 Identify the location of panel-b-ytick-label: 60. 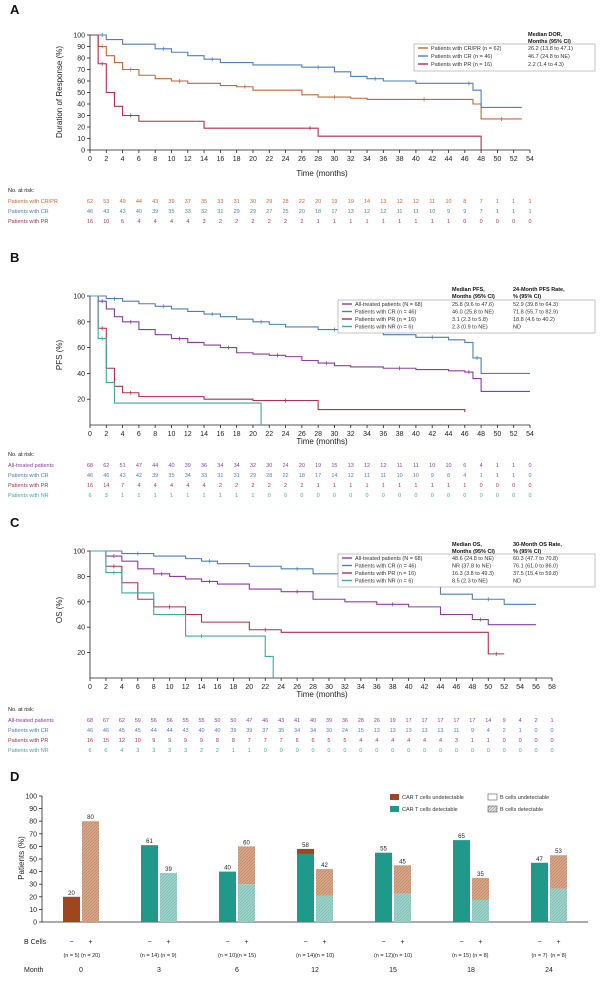
(81, 348).